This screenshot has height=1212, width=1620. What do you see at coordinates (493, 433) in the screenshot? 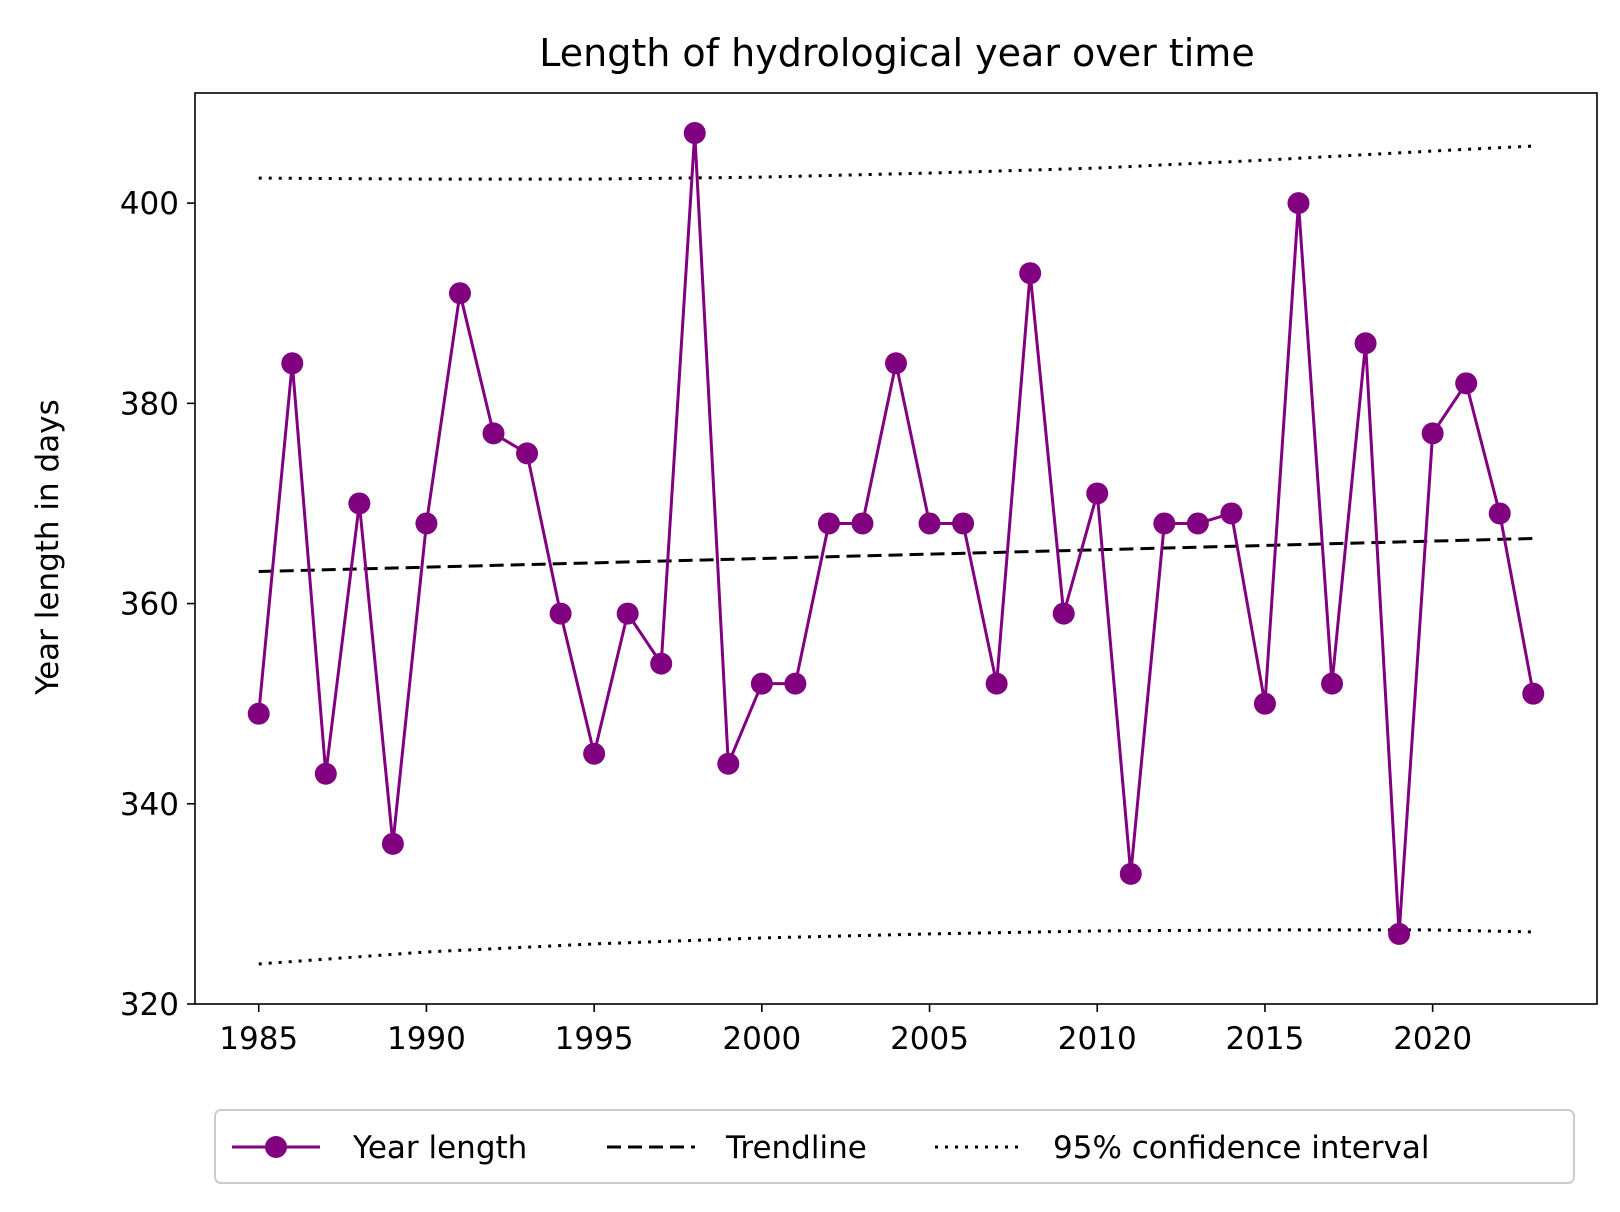
I see `year-length-point-1992` at bounding box center [493, 433].